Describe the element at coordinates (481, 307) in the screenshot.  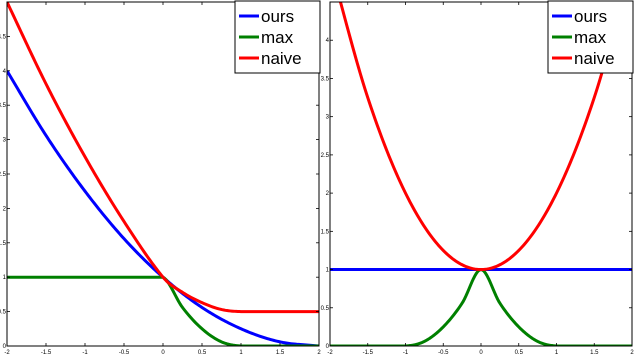
I see `series-line-max` at that location.